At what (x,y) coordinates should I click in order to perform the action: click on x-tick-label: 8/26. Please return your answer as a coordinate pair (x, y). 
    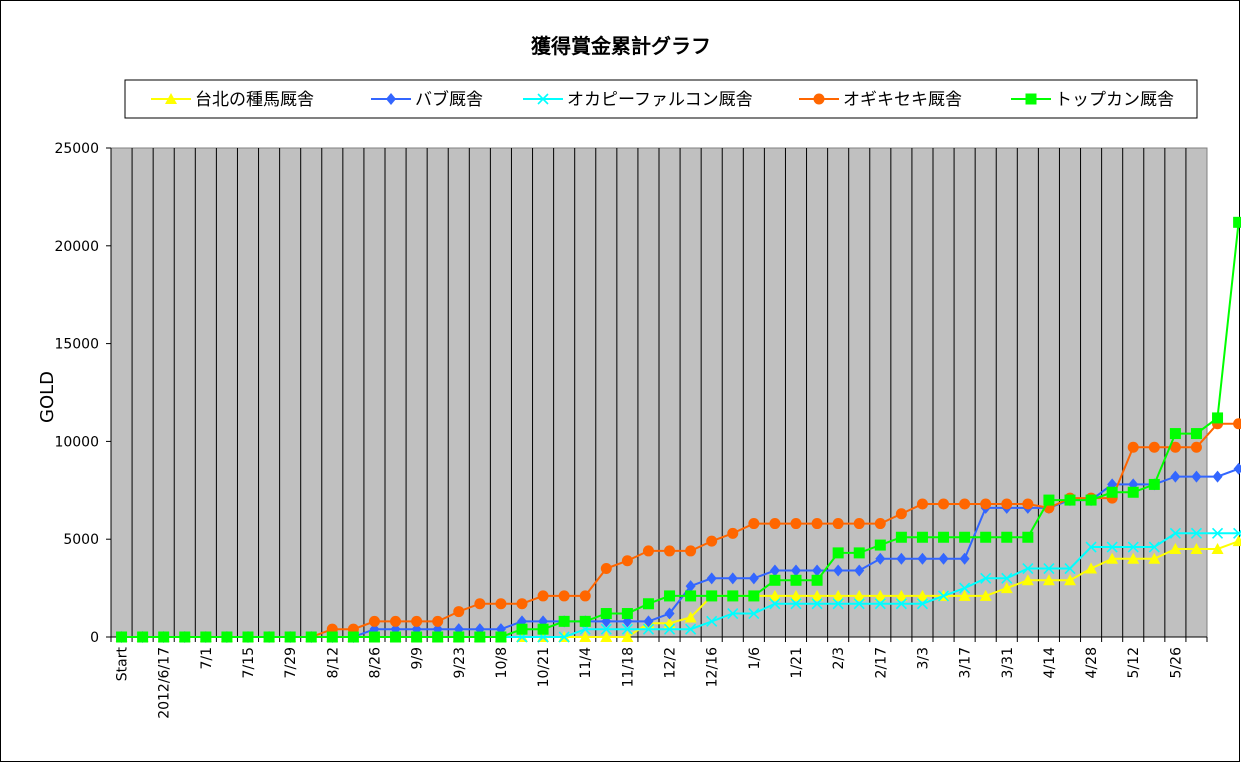
    Looking at the image, I should click on (375, 663).